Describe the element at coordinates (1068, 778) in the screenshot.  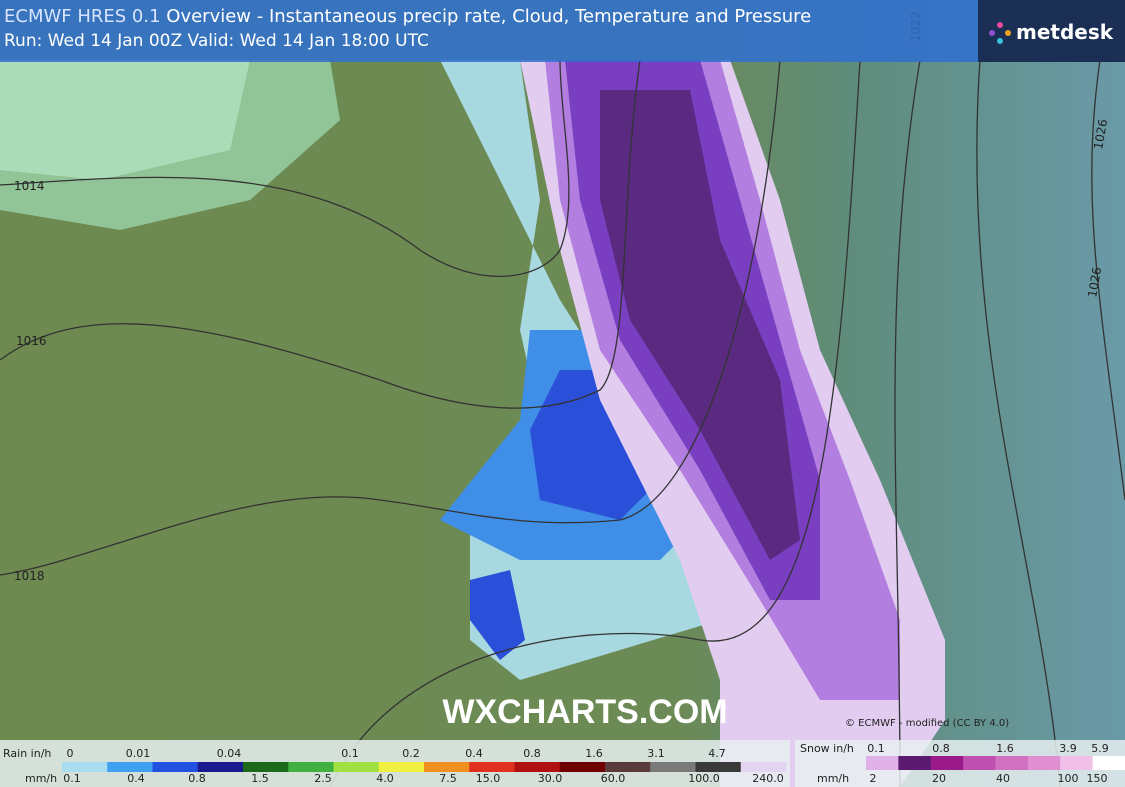
I see `snow-mm-label: 100` at that location.